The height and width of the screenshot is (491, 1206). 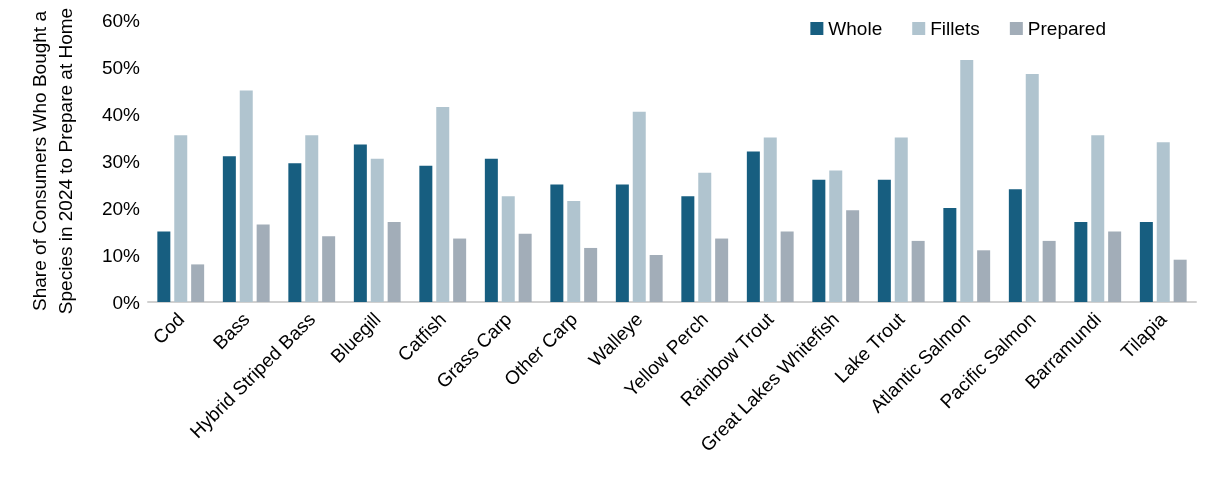 What do you see at coordinates (1067, 28) in the screenshot?
I see `legend-label: Prepared` at bounding box center [1067, 28].